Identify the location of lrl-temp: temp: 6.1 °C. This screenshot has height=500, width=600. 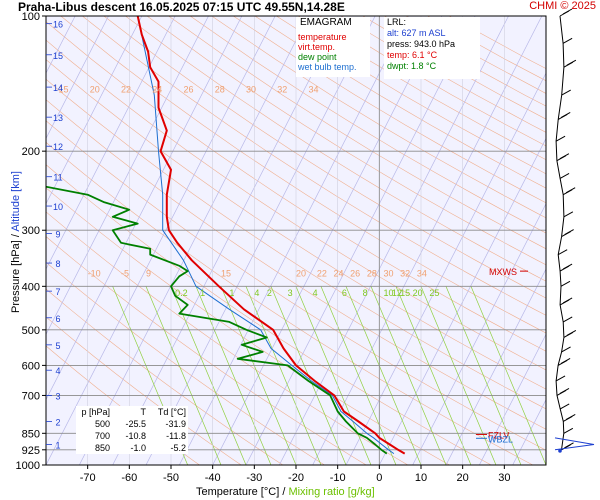
(412, 55).